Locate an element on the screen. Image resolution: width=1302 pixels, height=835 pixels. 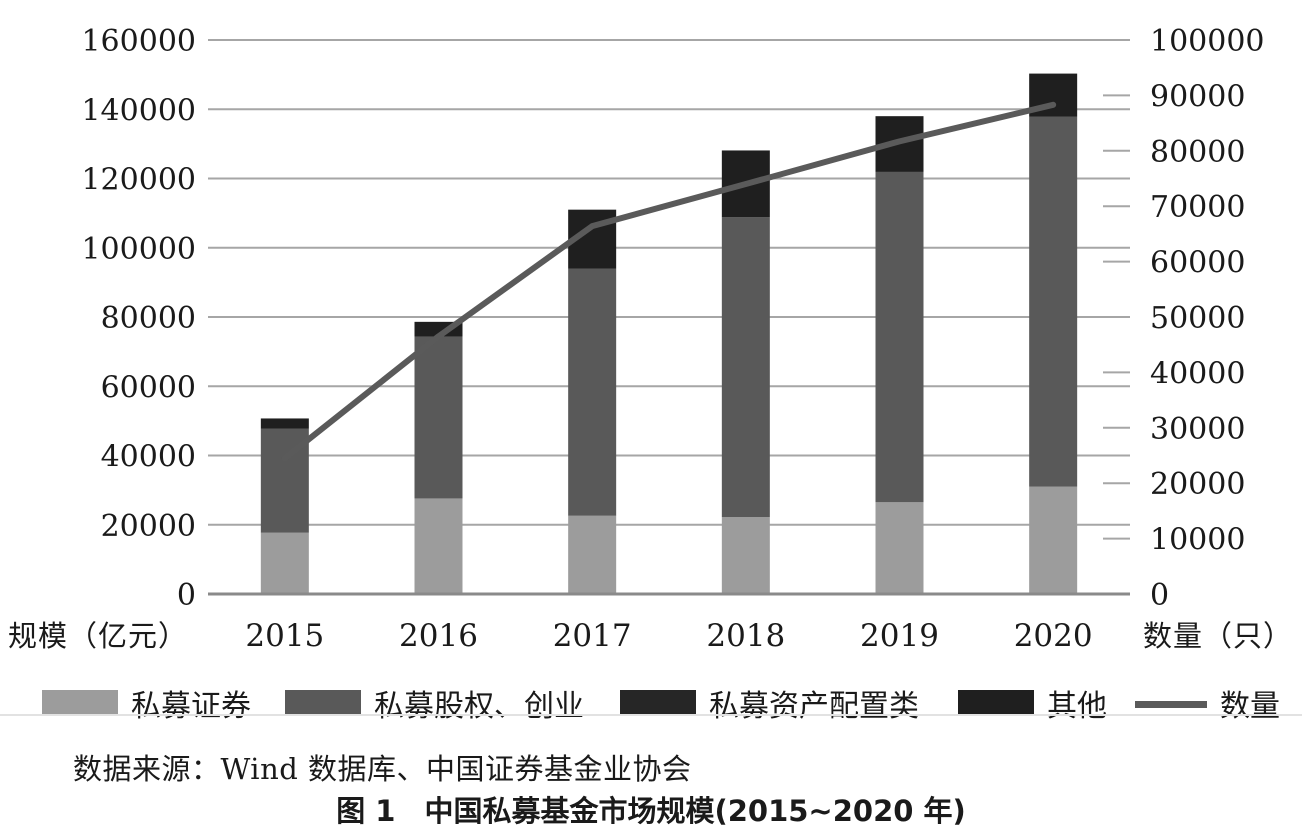
svg-text: 2017 is located at coordinates (592, 636).